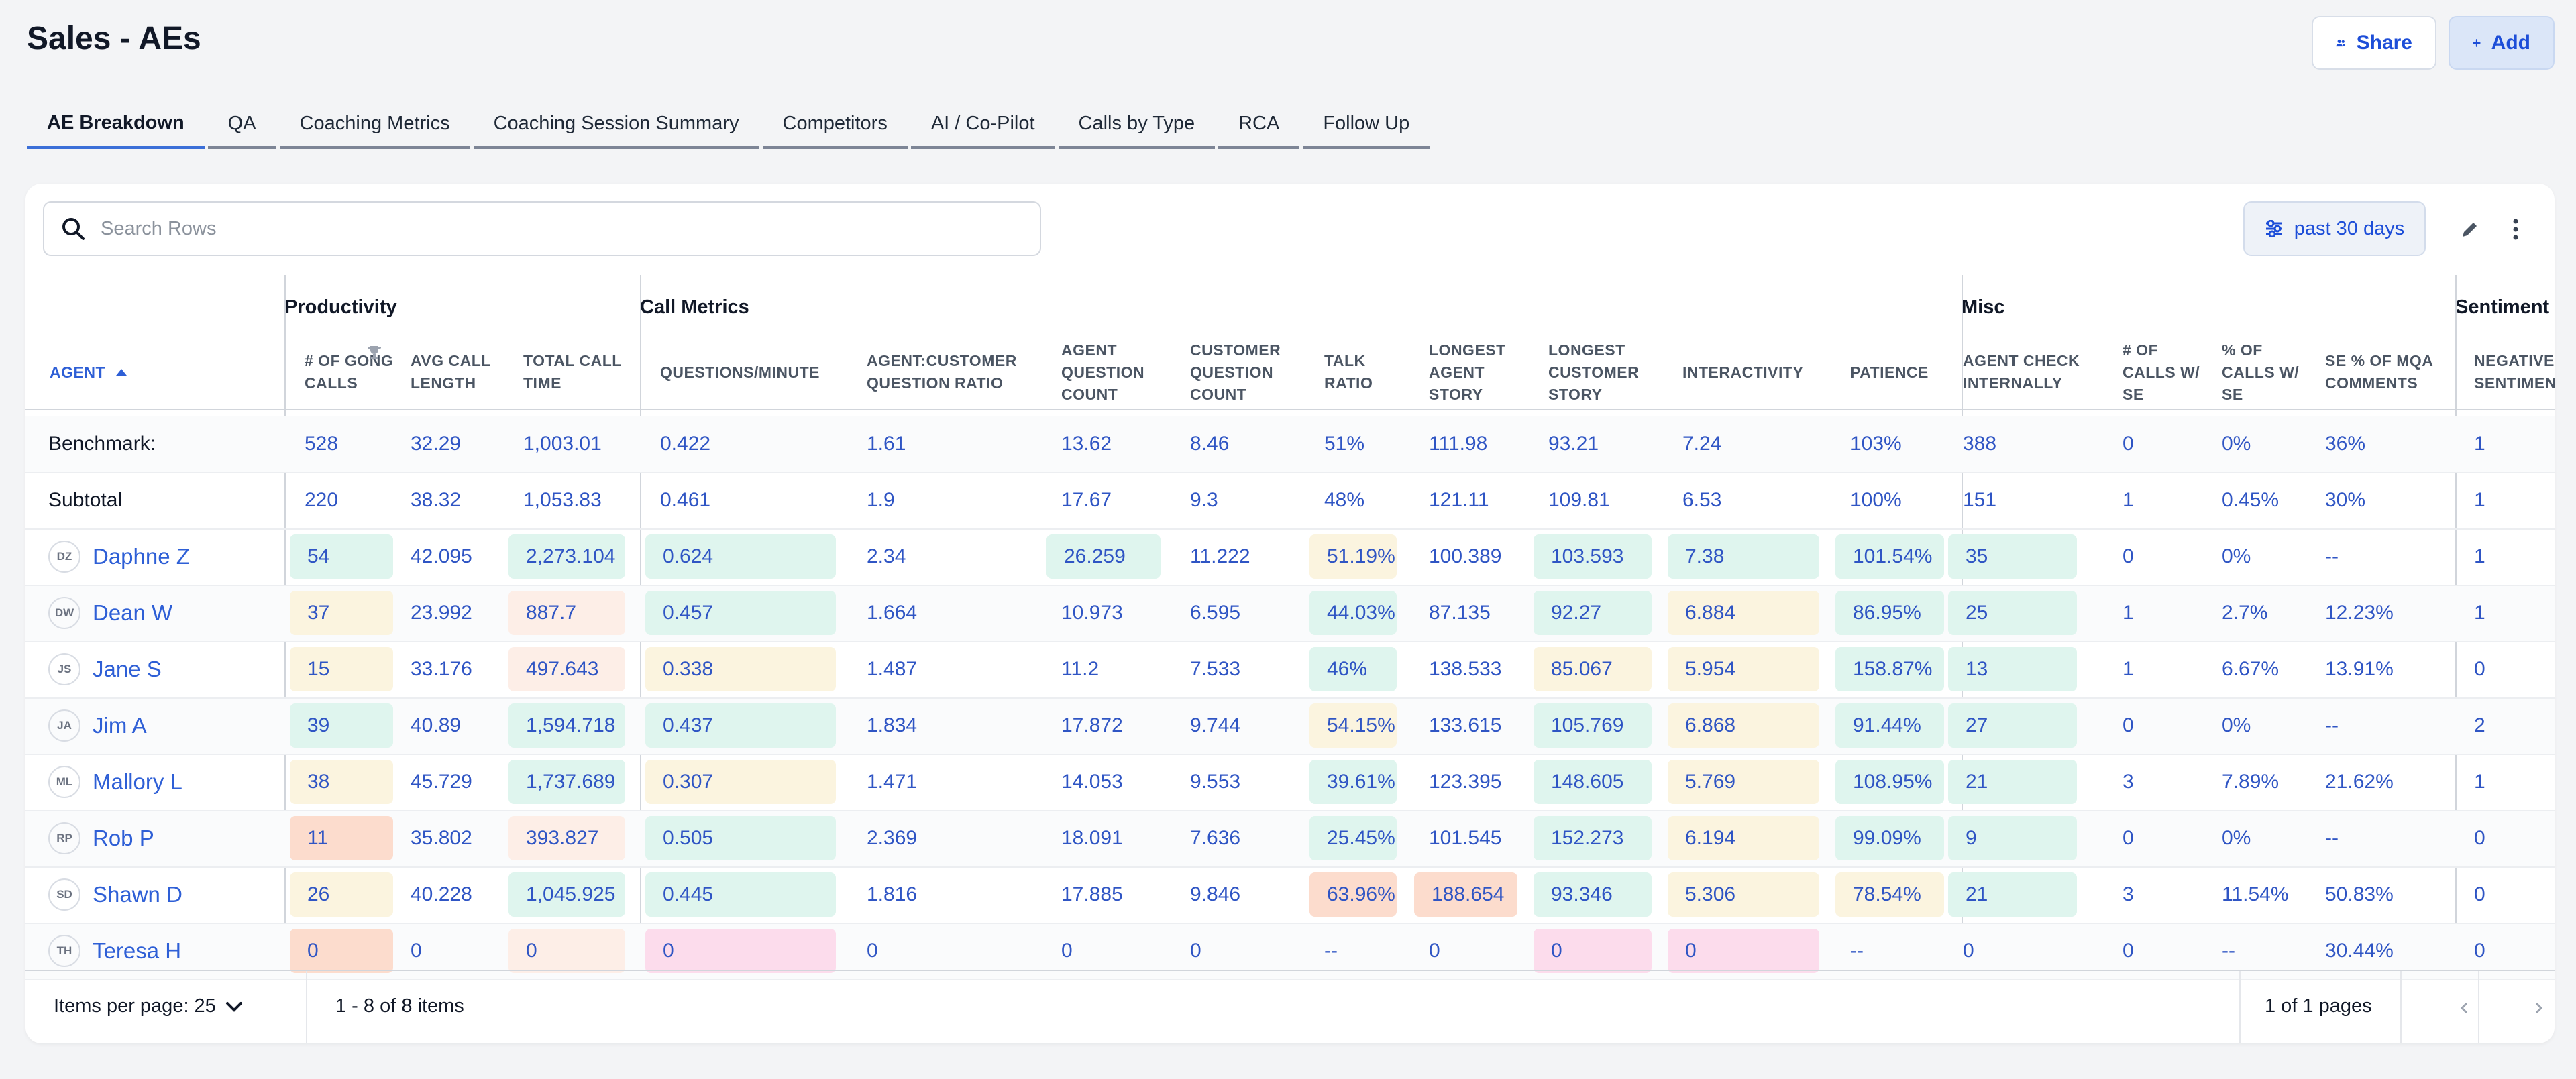 The width and height of the screenshot is (2576, 1079). What do you see at coordinates (2334, 228) in the screenshot?
I see `date-range-button: past 30 days` at bounding box center [2334, 228].